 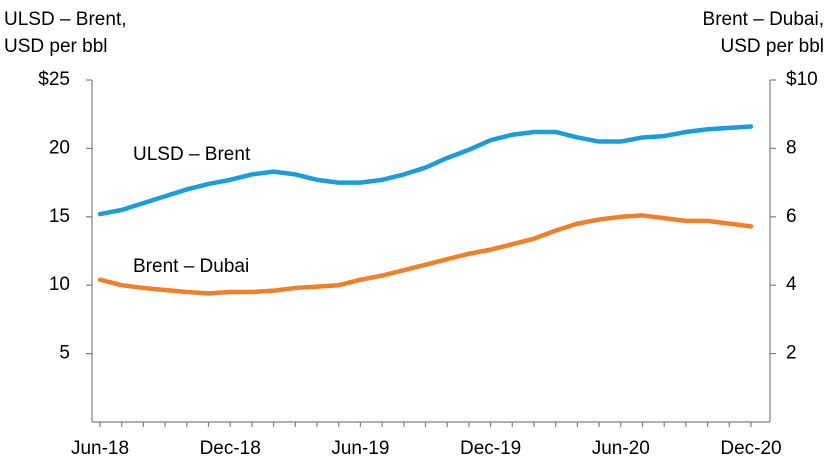 I want to click on x-tick-label: Jun-19, so click(x=360, y=448).